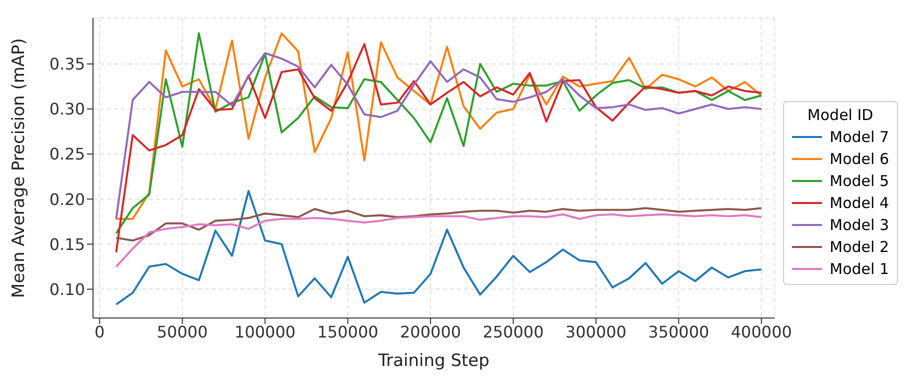 This screenshot has height=387, width=911. Describe the element at coordinates (67, 109) in the screenshot. I see `y-tick-label: 0.30` at that location.